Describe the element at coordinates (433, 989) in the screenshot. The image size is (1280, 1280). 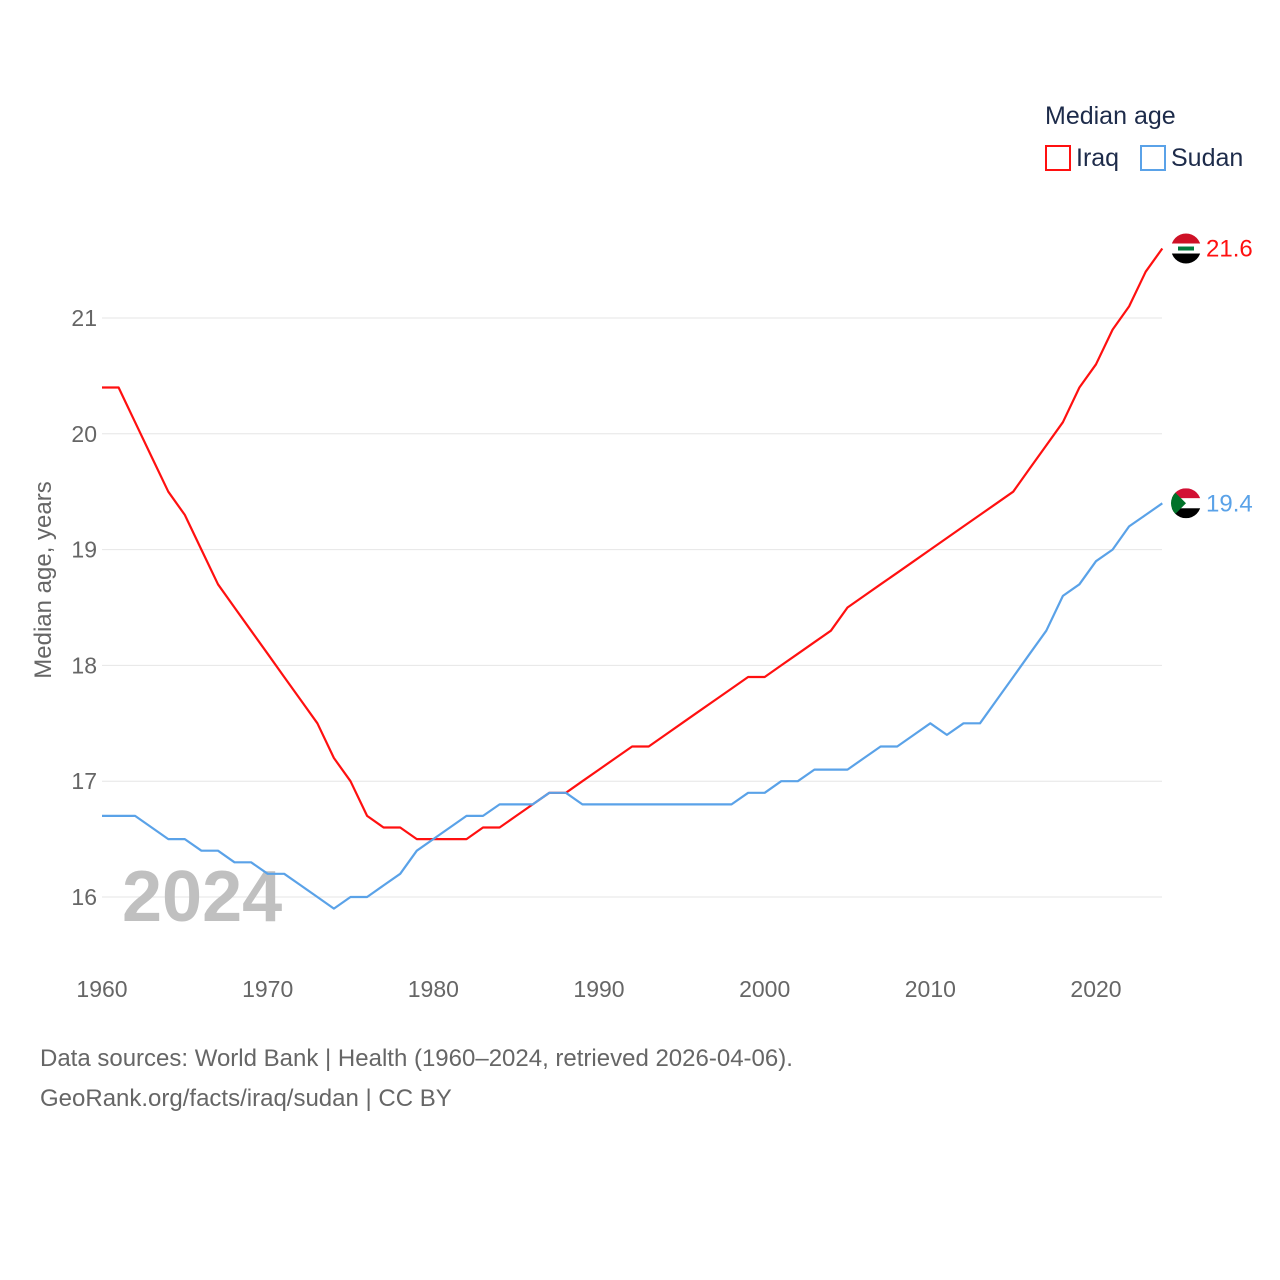
I see `x-tick-label: 1980` at that location.